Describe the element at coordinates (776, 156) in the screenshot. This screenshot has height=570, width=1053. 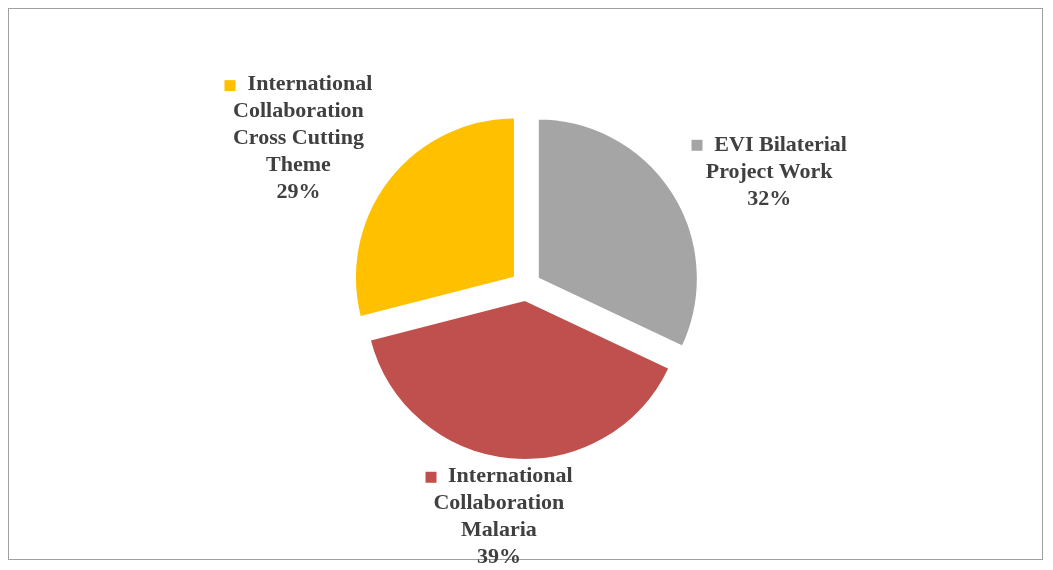
I see `legend-label: EVI Bilaterial Project Work` at that location.